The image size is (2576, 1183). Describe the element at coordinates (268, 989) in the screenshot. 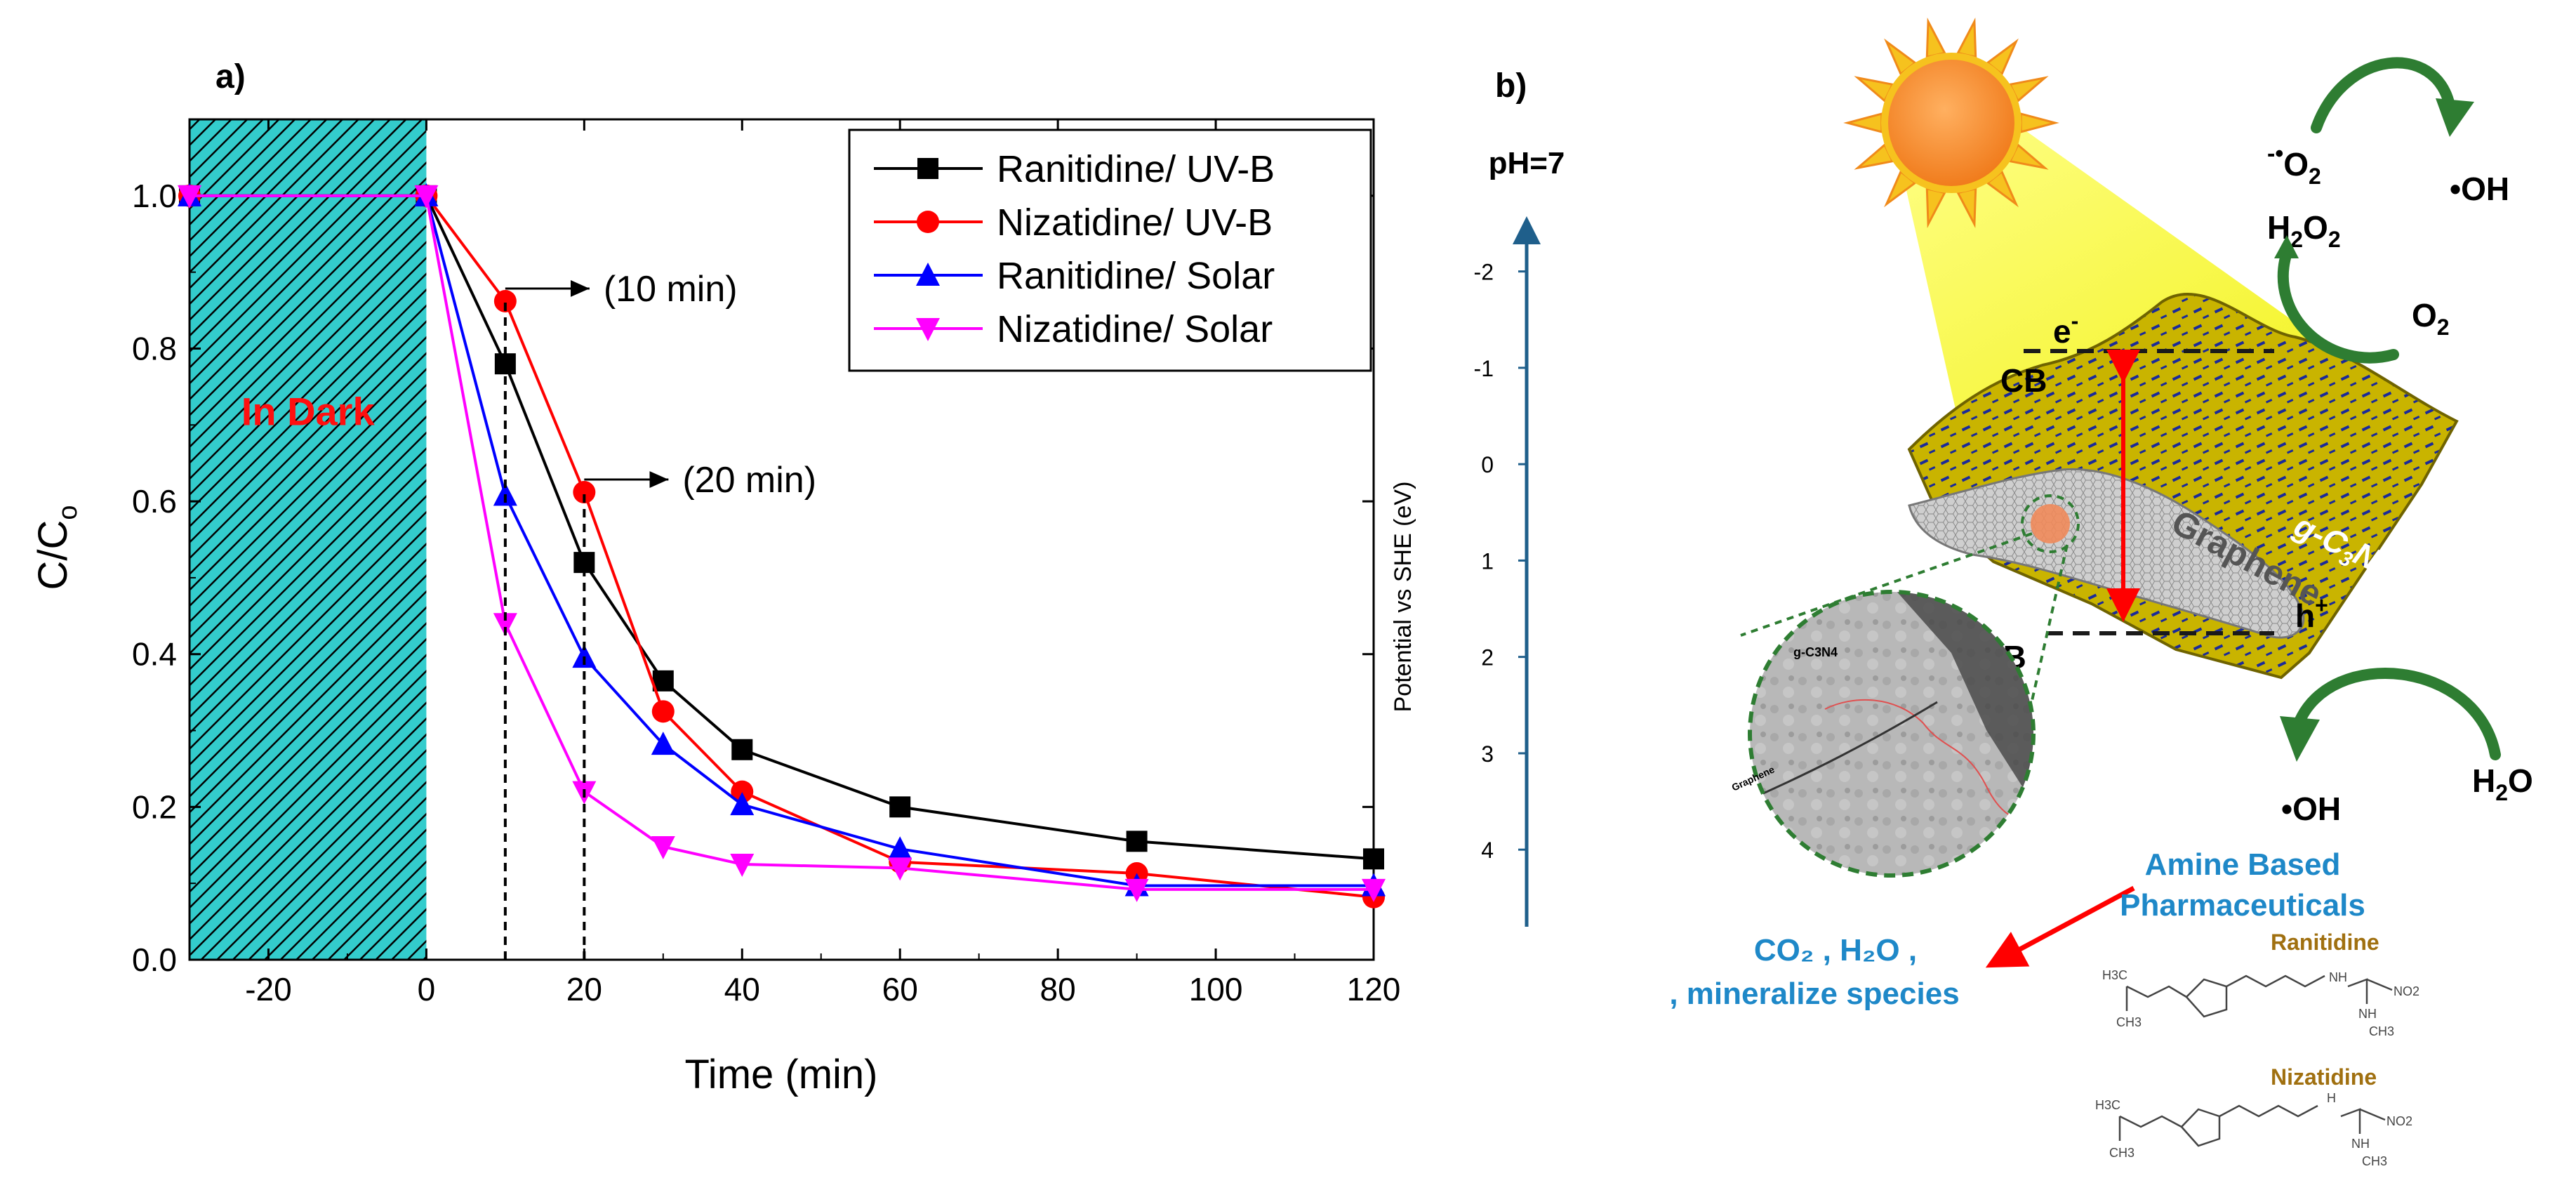

I see `x-tick-label: -20` at that location.